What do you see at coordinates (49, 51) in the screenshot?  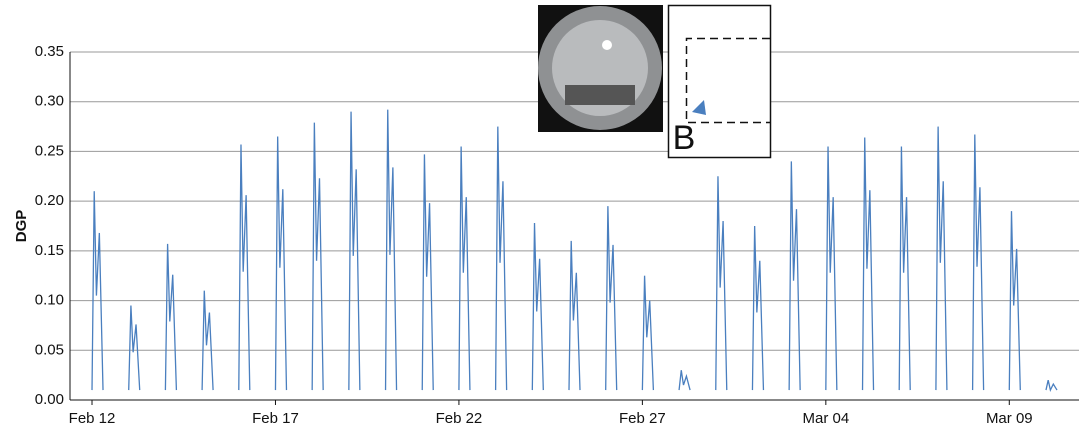 I see `y-tick-label: 0.35` at bounding box center [49, 51].